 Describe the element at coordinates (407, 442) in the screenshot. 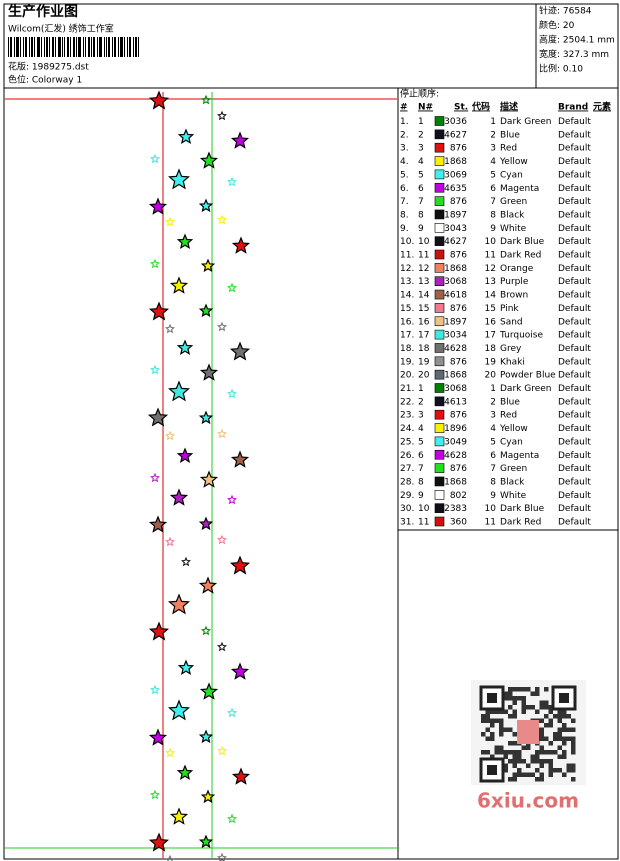

I see `row-number: 25.` at that location.